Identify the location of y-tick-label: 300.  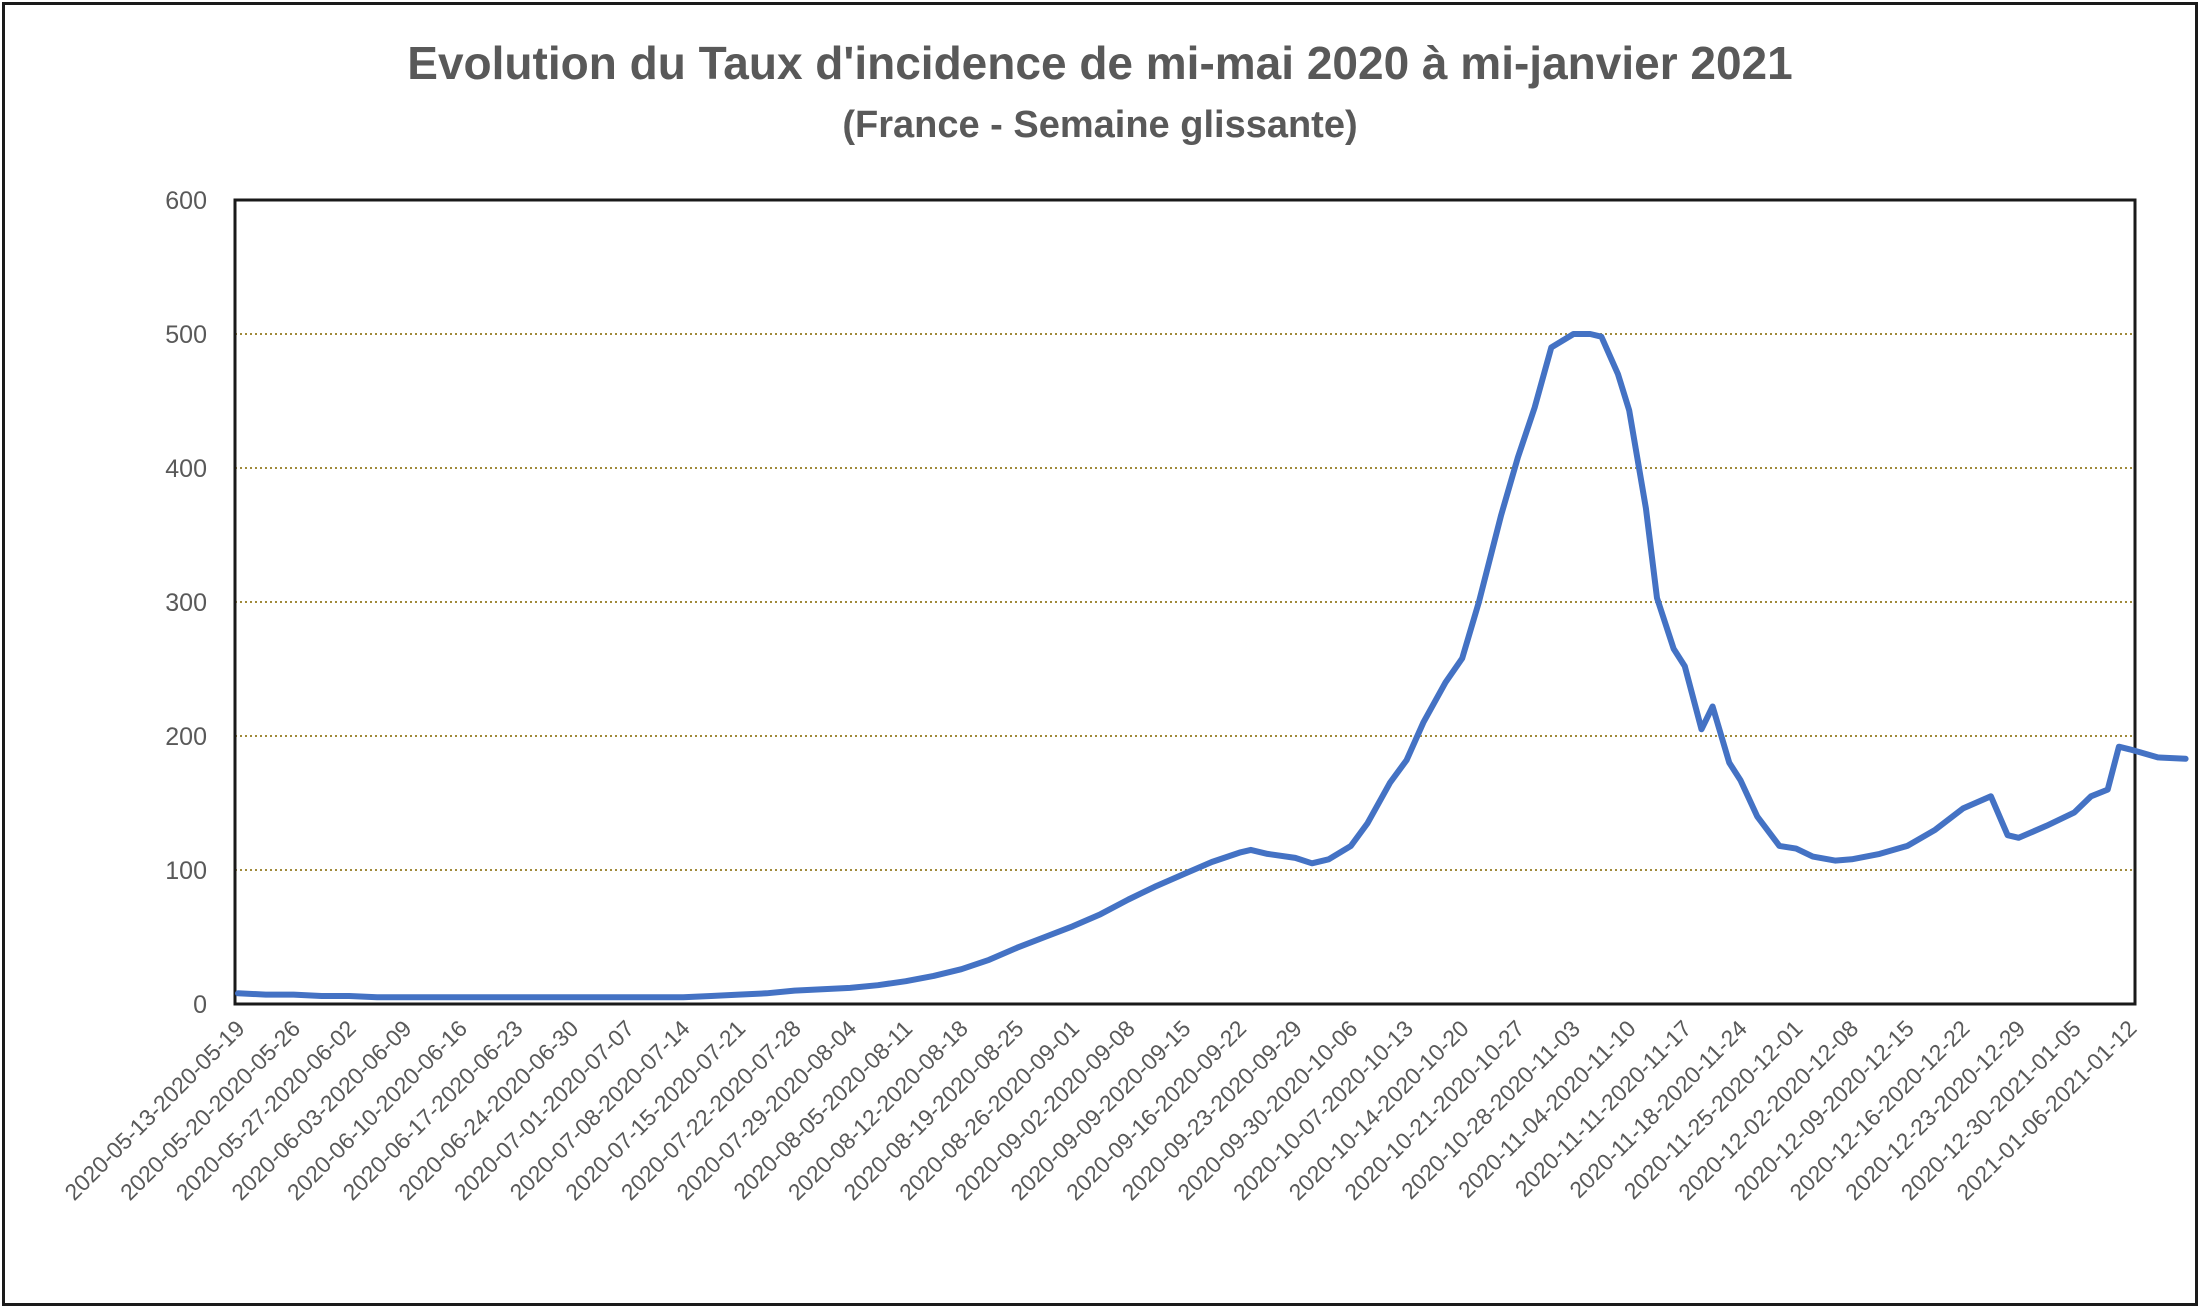
(186, 603).